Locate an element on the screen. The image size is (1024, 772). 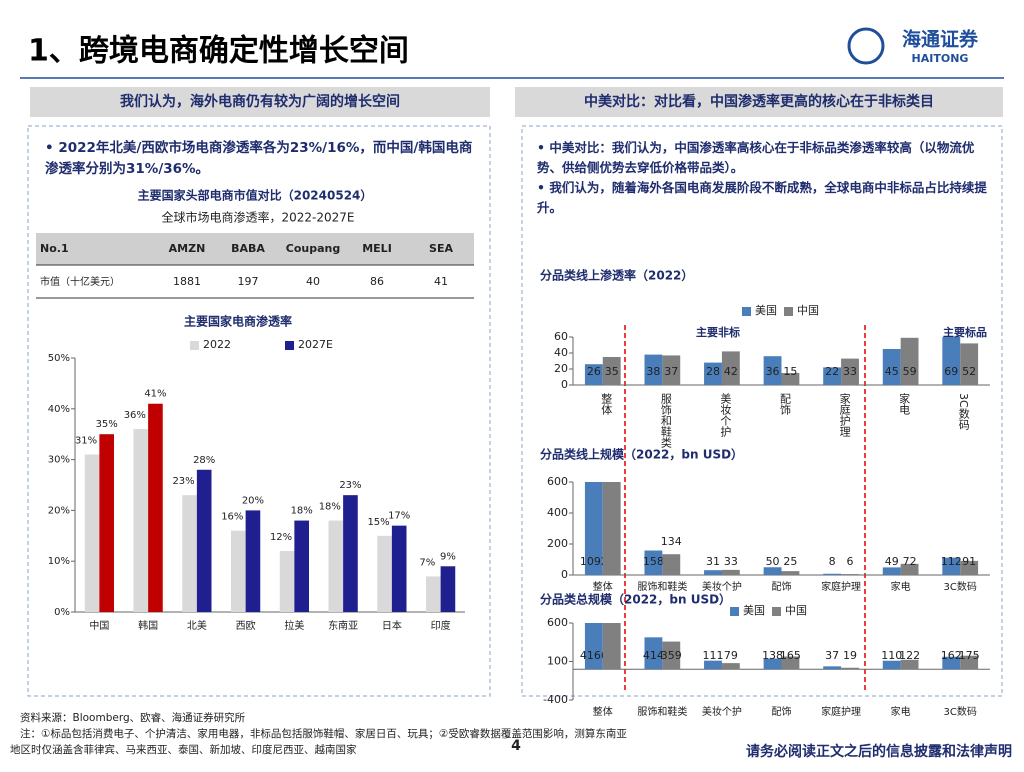
x-tick-label: 家电 is located at coordinates (901, 586).